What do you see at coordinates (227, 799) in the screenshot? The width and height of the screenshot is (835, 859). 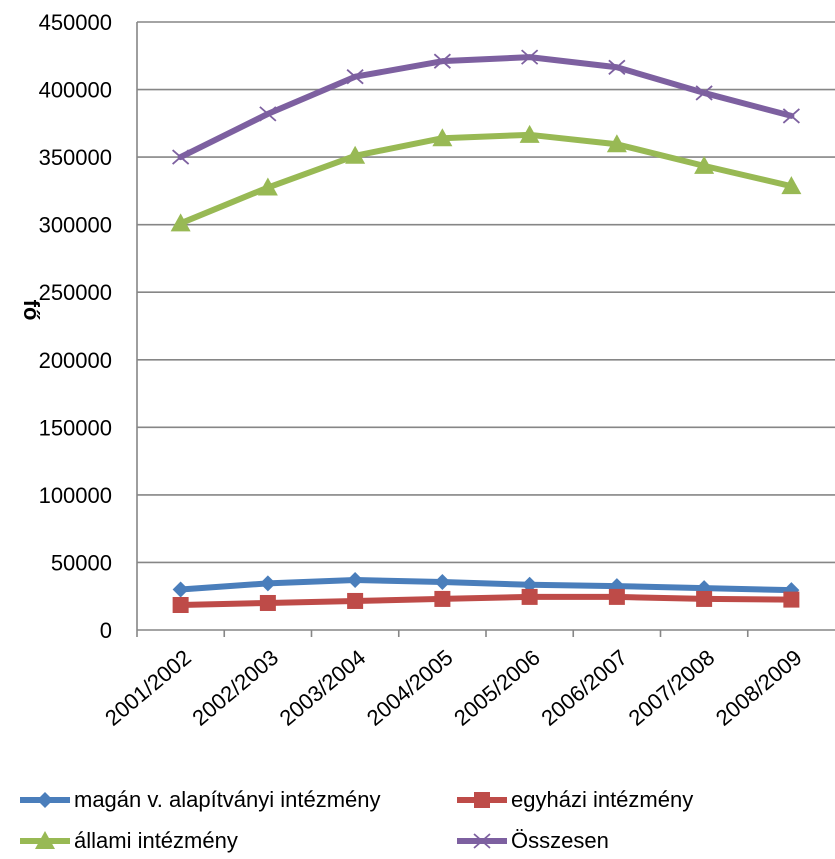 I see `legend-label-magan: magán v. alapítványi intézmény` at bounding box center [227, 799].